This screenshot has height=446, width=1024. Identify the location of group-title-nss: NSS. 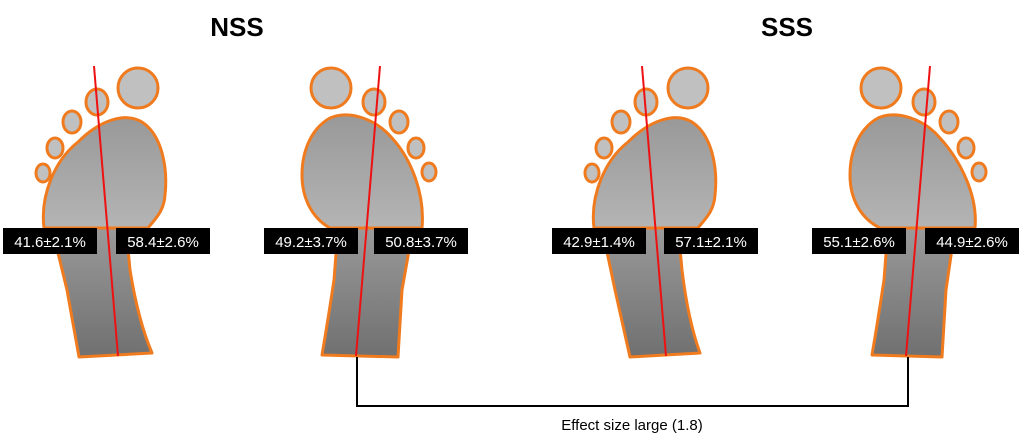
(236, 27).